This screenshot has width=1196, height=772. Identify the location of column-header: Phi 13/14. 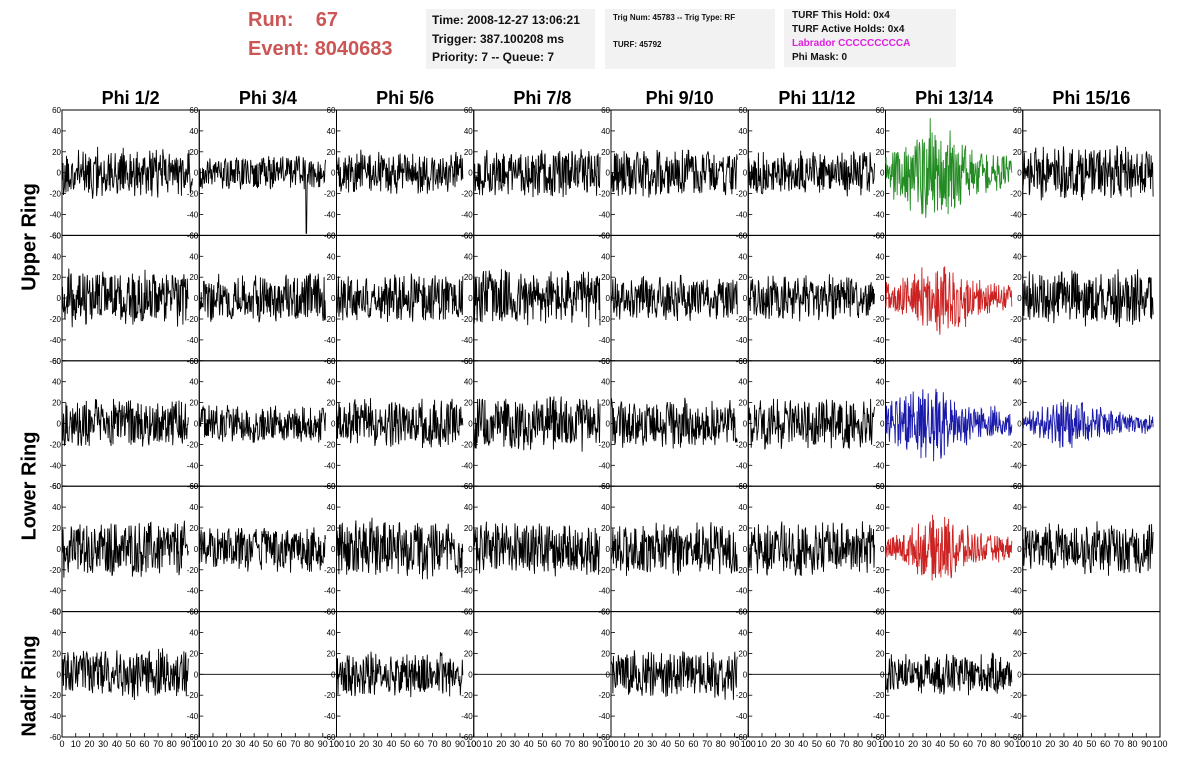
(954, 98).